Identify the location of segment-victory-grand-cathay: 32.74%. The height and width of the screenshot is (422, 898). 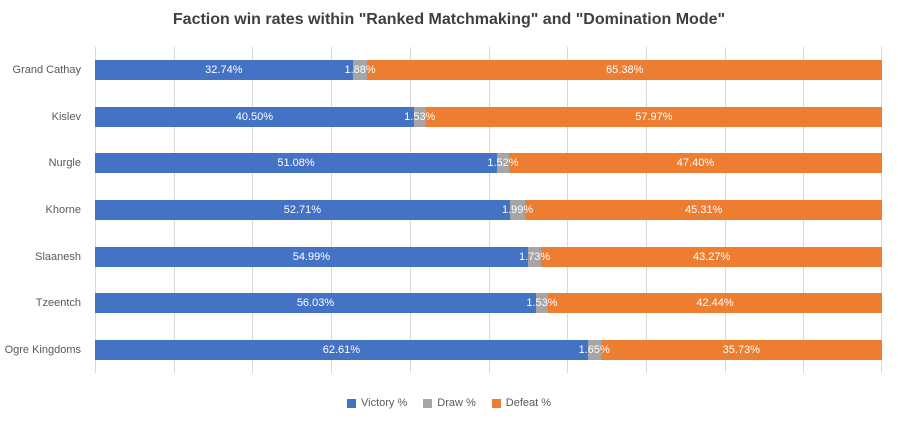
(224, 70).